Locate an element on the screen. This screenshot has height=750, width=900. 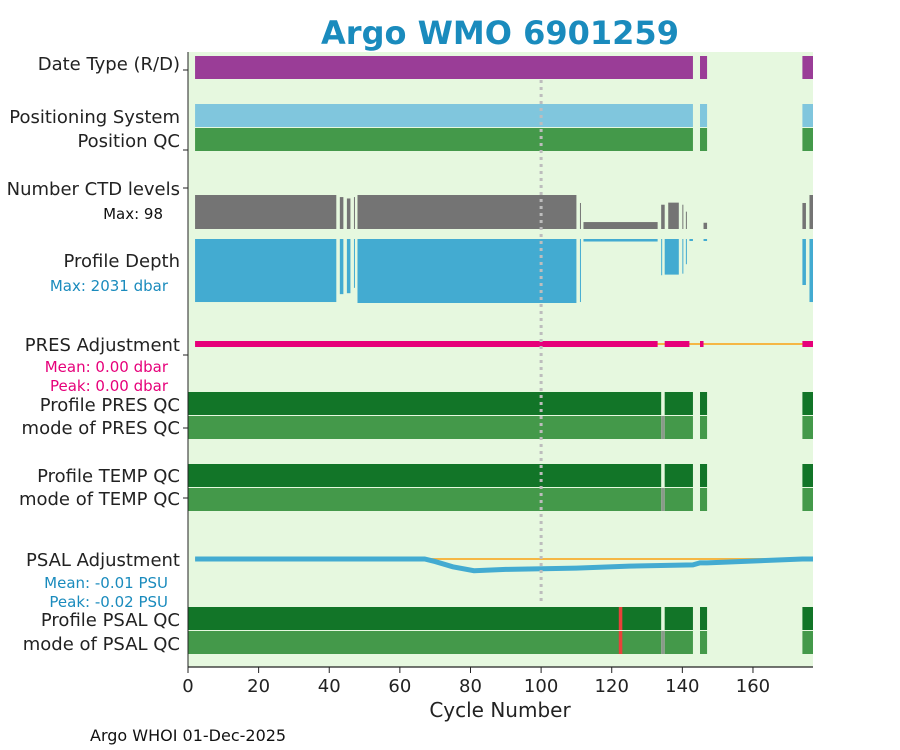
label-profile-temp-qc: Profile TEMP QC is located at coordinates (108, 476).